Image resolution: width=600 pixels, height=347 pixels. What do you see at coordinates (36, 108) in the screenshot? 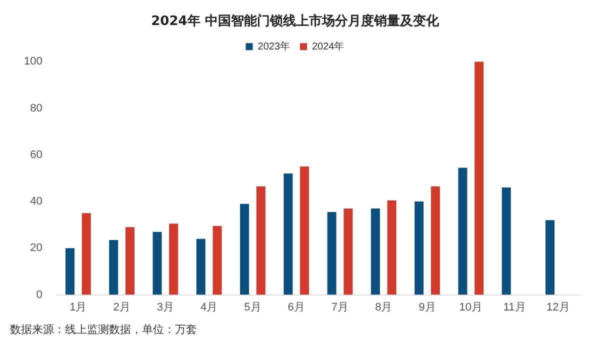
I see `y-tick-label: 80` at bounding box center [36, 108].